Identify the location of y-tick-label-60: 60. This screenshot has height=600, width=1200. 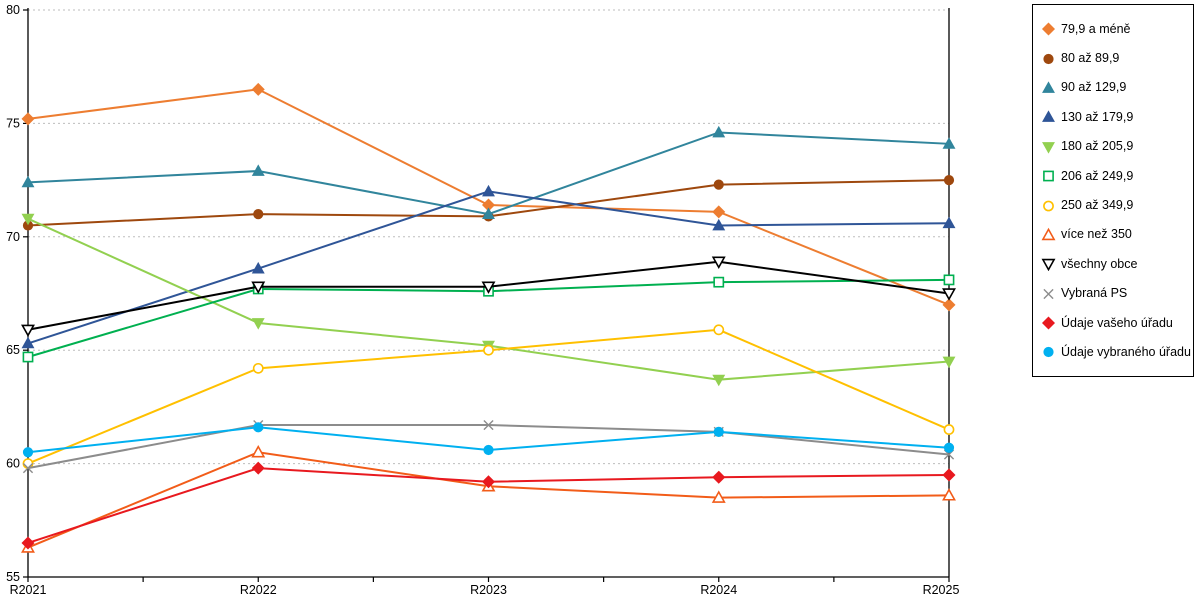
(13, 464).